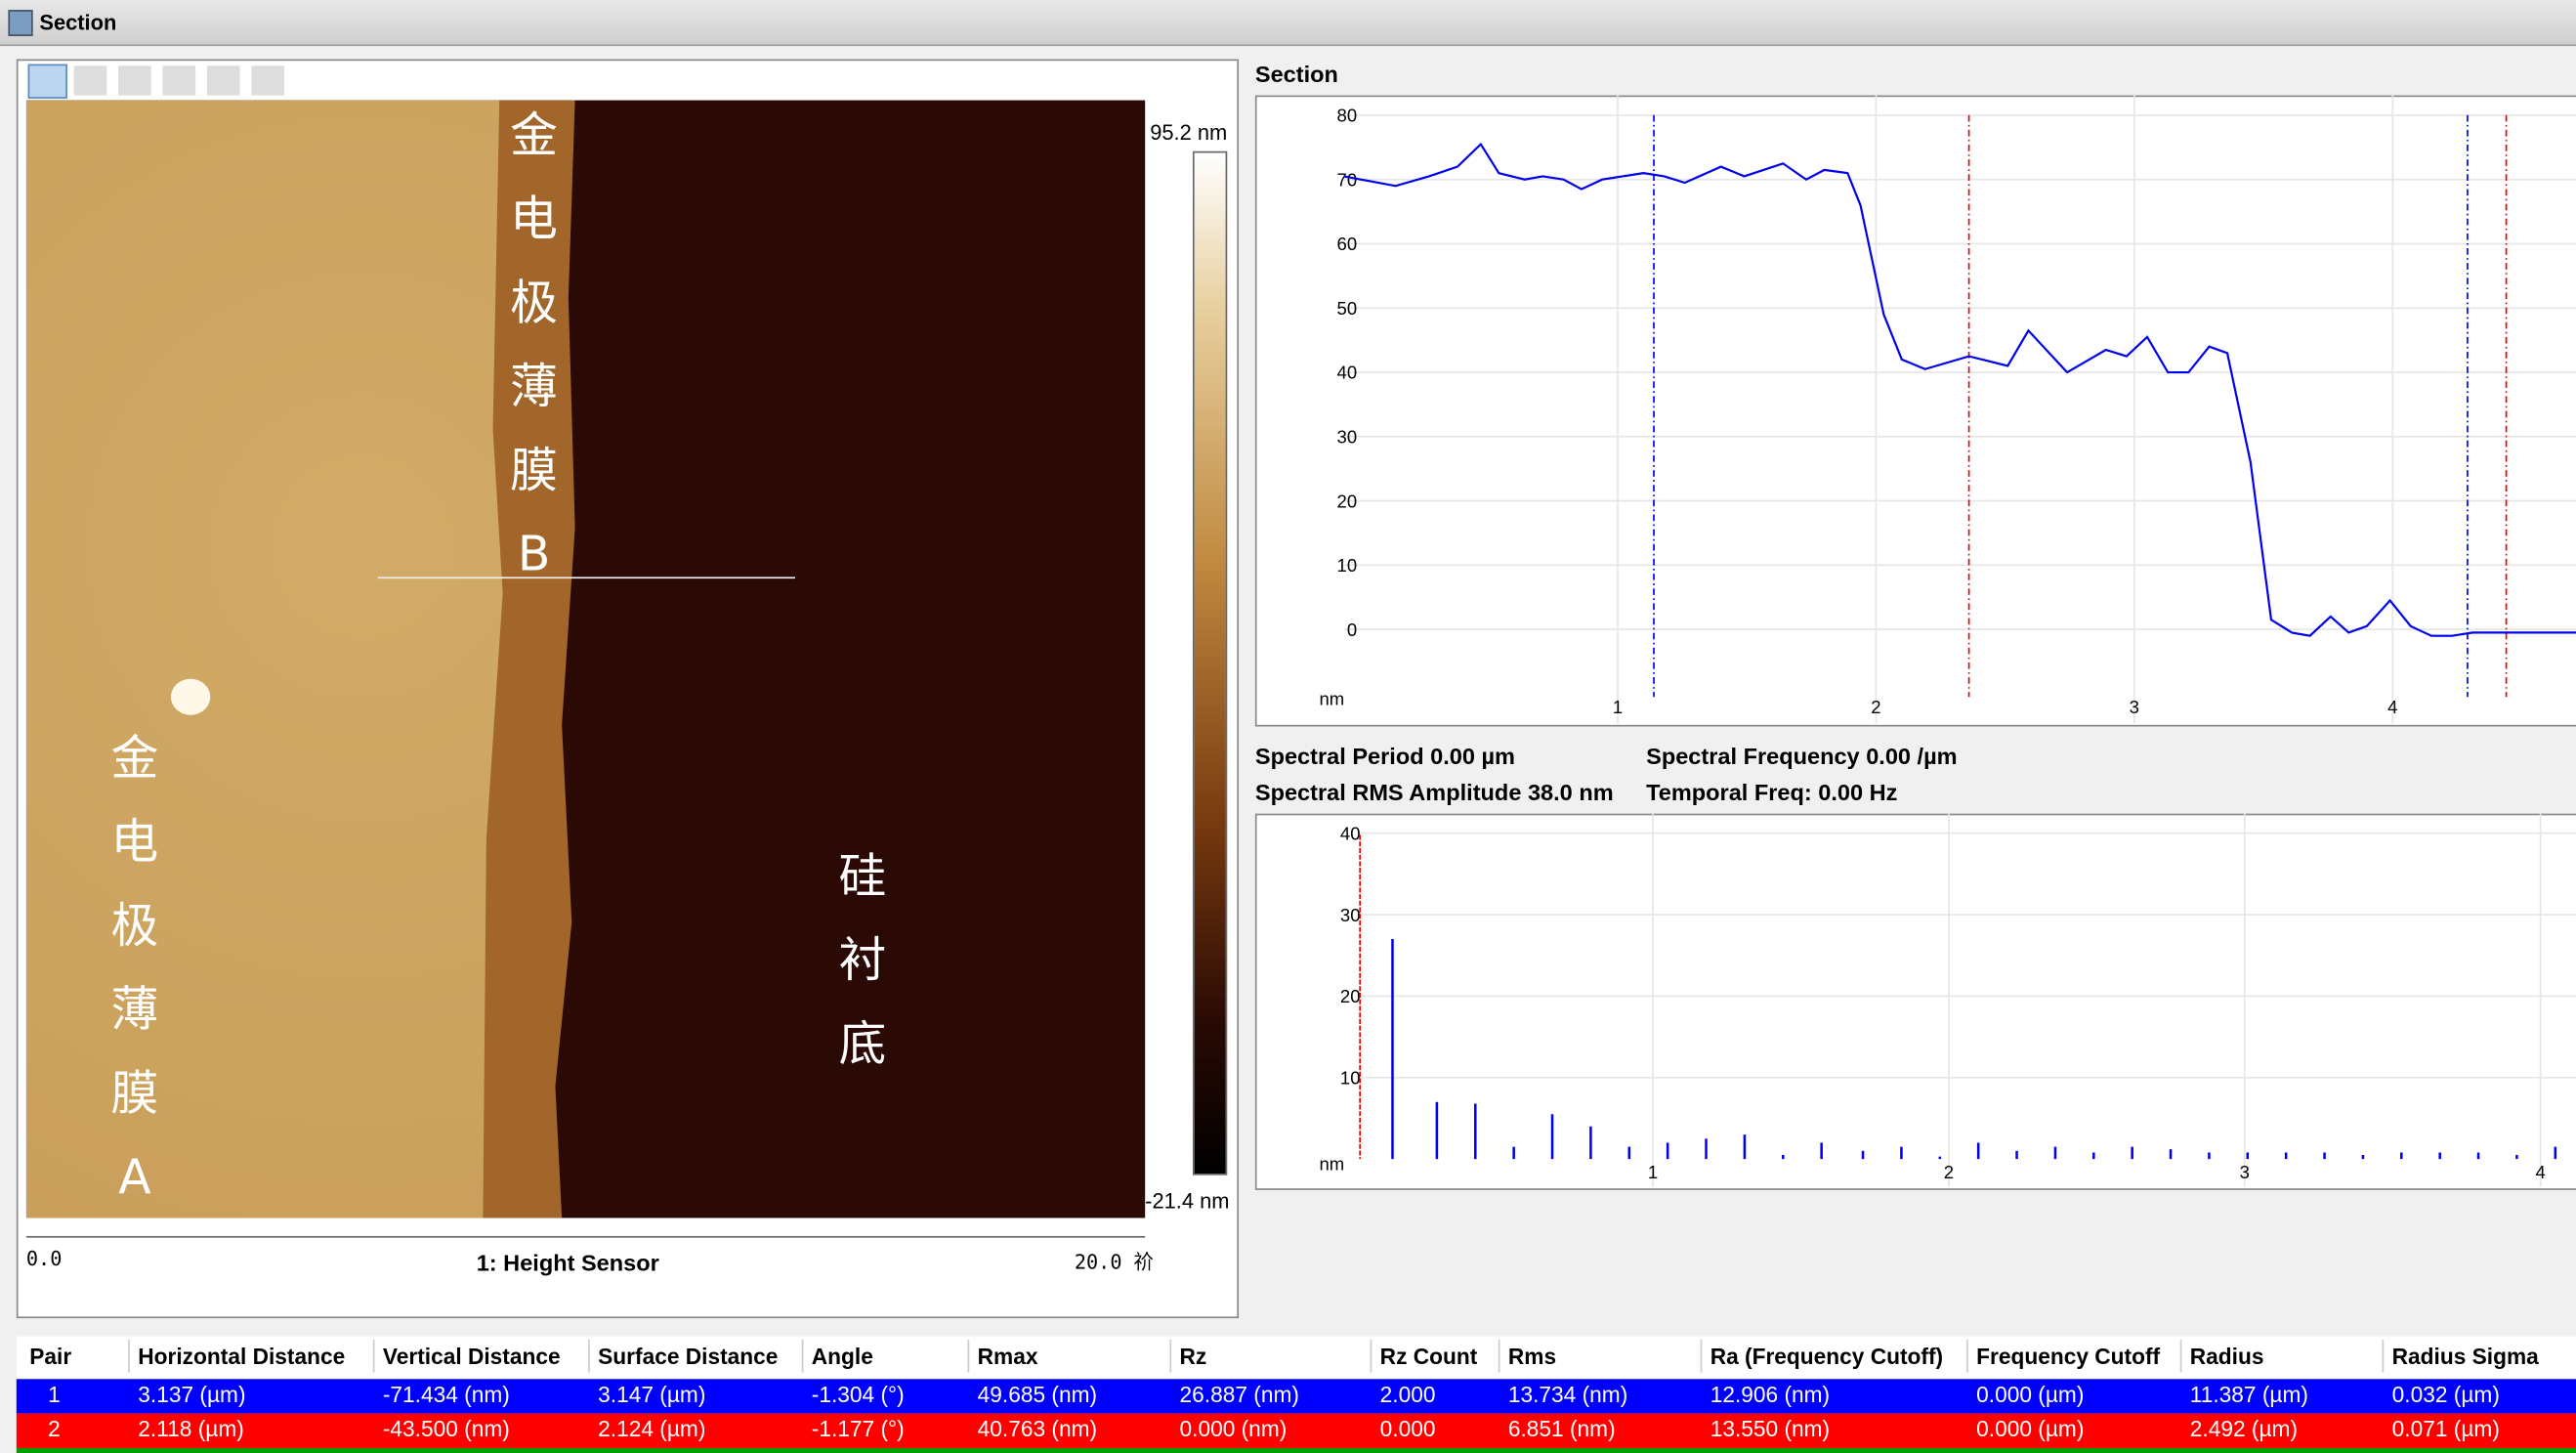 This screenshot has width=2576, height=1453. Describe the element at coordinates (134, 80) in the screenshot. I see `zoom-tool` at that location.